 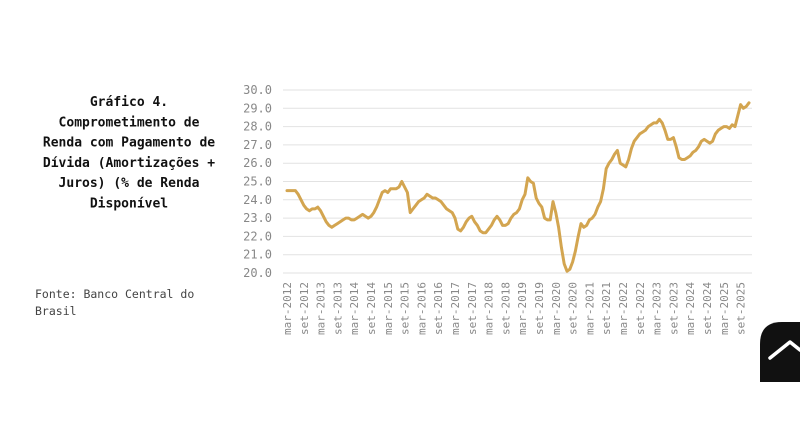 I want to click on chart-title: Gráfico 4., so click(x=129, y=102).